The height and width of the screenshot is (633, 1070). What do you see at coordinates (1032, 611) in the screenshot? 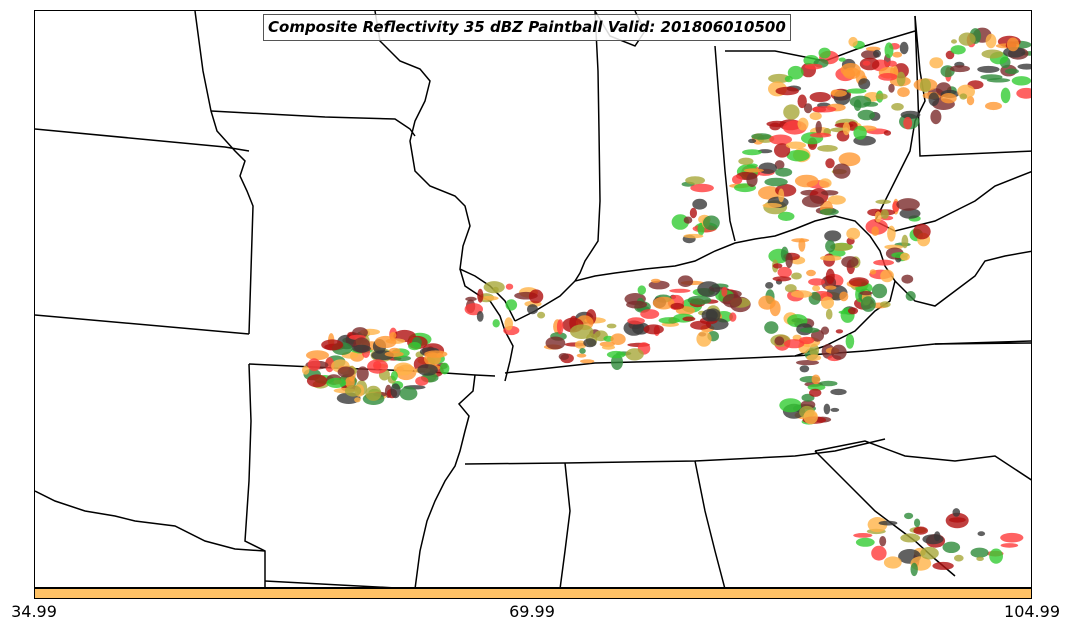
I see `colorbar-tick-max: 104.99` at bounding box center [1032, 611].